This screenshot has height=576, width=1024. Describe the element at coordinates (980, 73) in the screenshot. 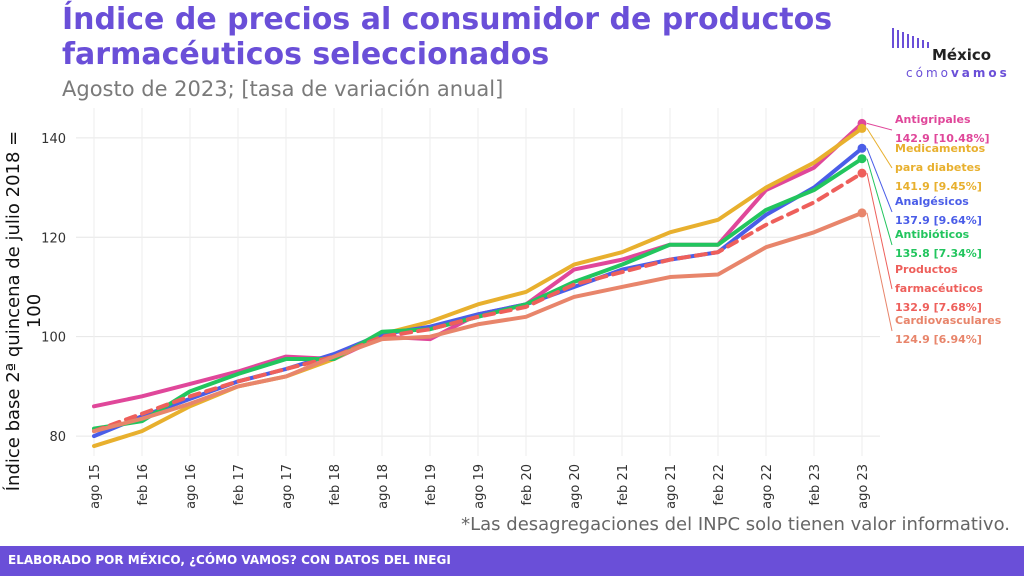

I see `logo-vamos: vamos` at that location.